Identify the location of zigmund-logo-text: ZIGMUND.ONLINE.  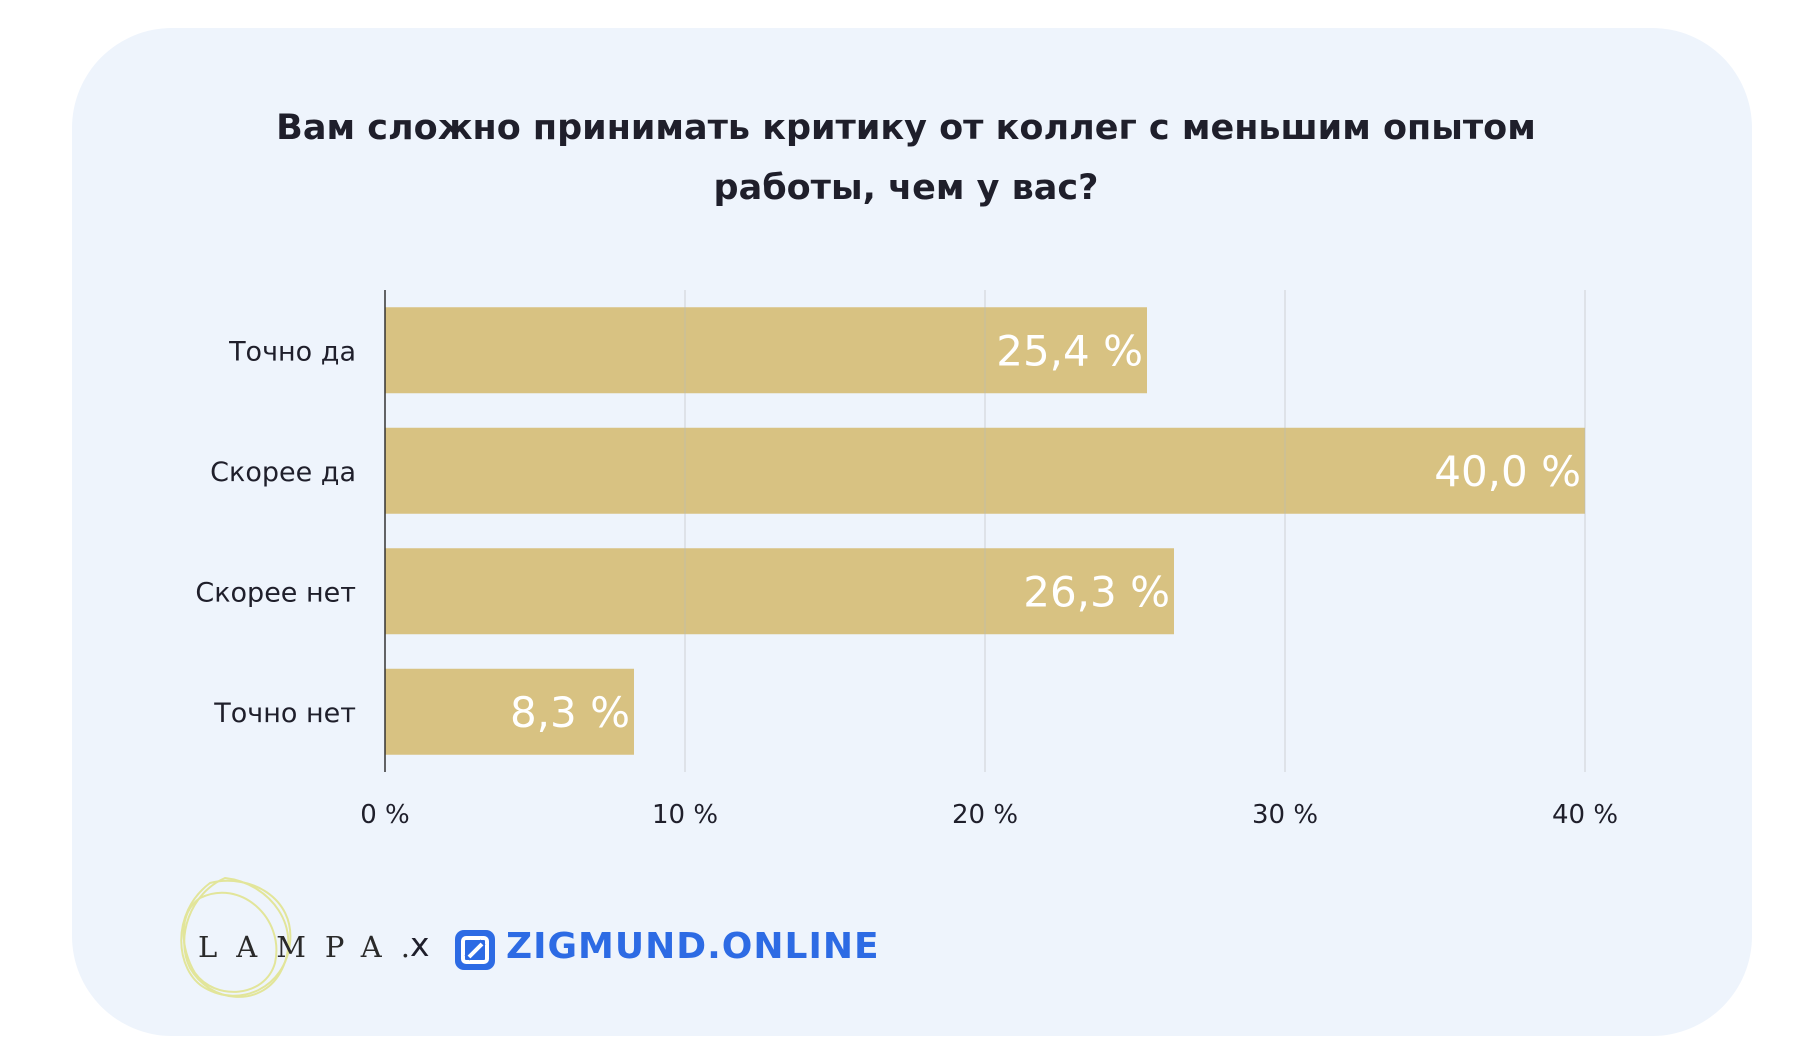
(693, 946).